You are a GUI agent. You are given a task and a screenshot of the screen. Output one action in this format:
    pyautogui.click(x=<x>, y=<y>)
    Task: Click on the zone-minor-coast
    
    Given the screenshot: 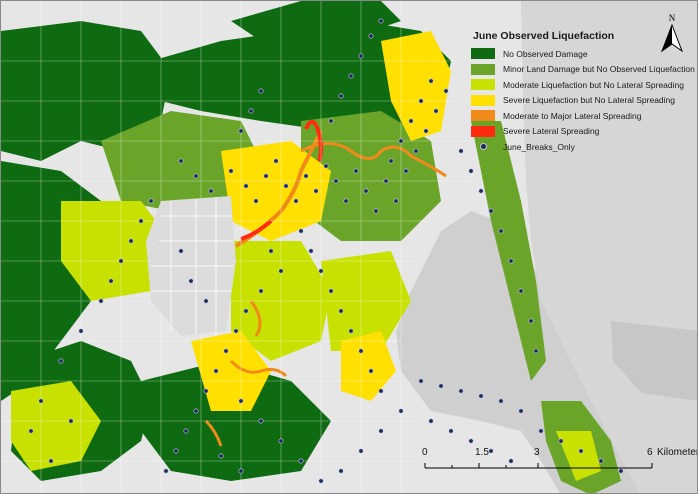 What is the action you would take?
    pyautogui.click(x=508, y=251)
    